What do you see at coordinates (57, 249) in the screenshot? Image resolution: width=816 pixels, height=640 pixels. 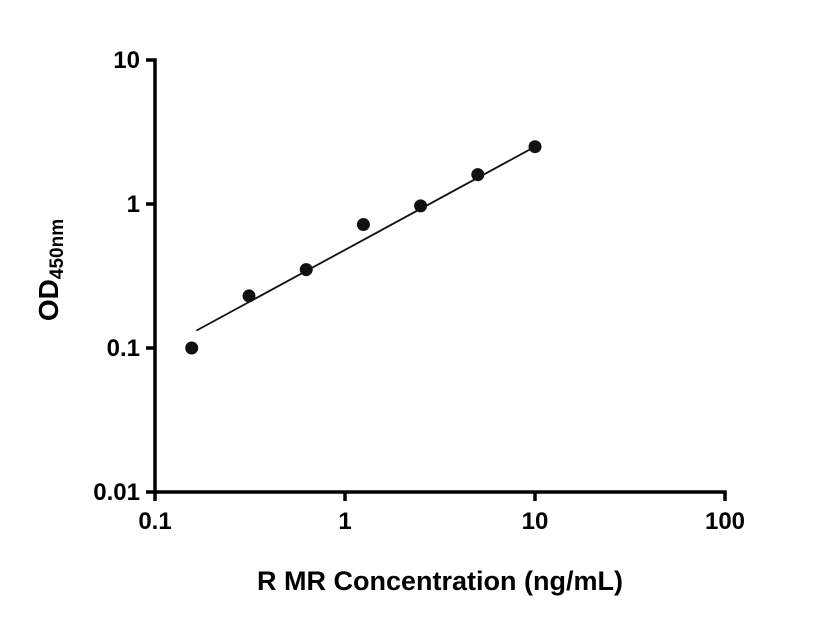 I see `y-axis-title-subscript: 450nm` at bounding box center [57, 249].